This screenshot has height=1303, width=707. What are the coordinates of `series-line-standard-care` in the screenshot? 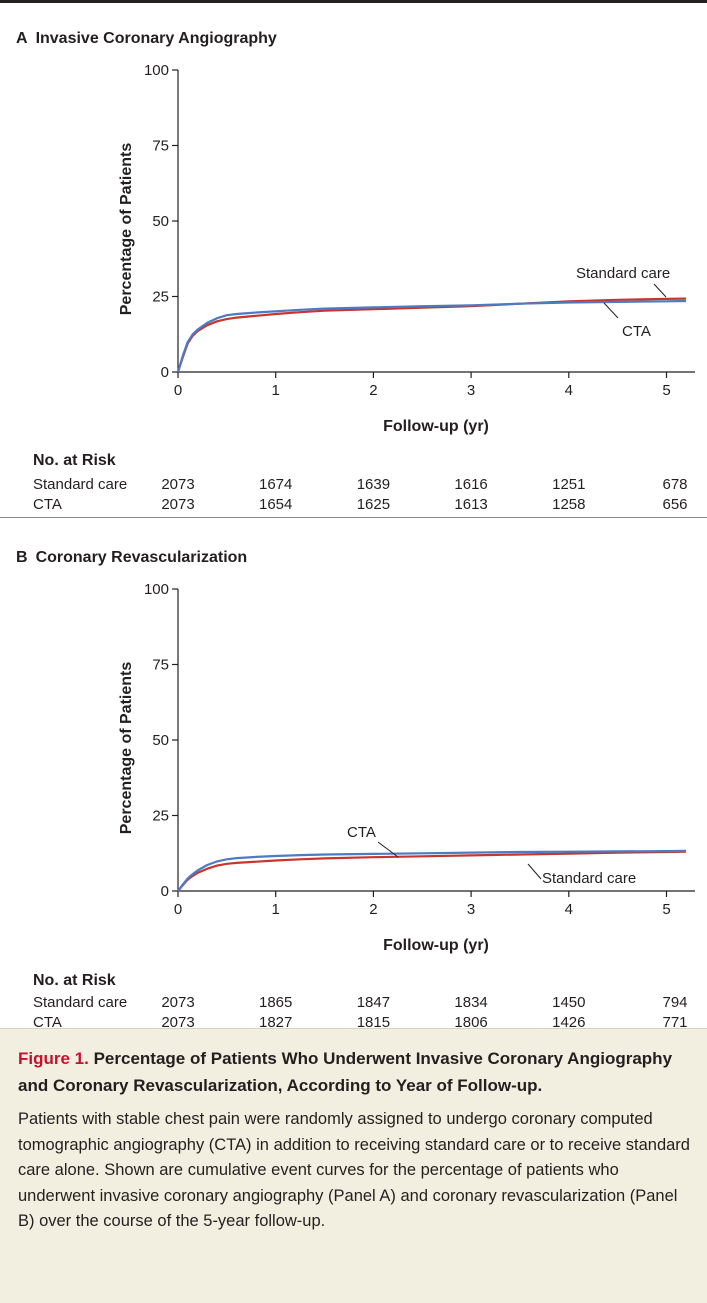 It's located at (432, 871).